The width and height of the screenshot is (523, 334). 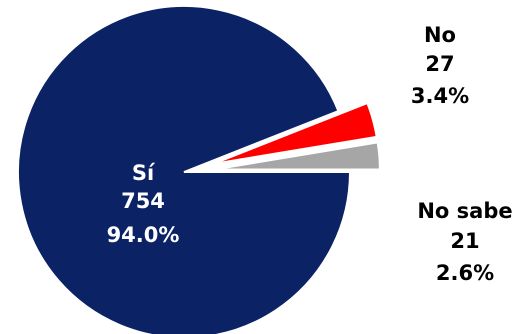 I want to click on slice-value-si: 754, so click(x=143, y=201).